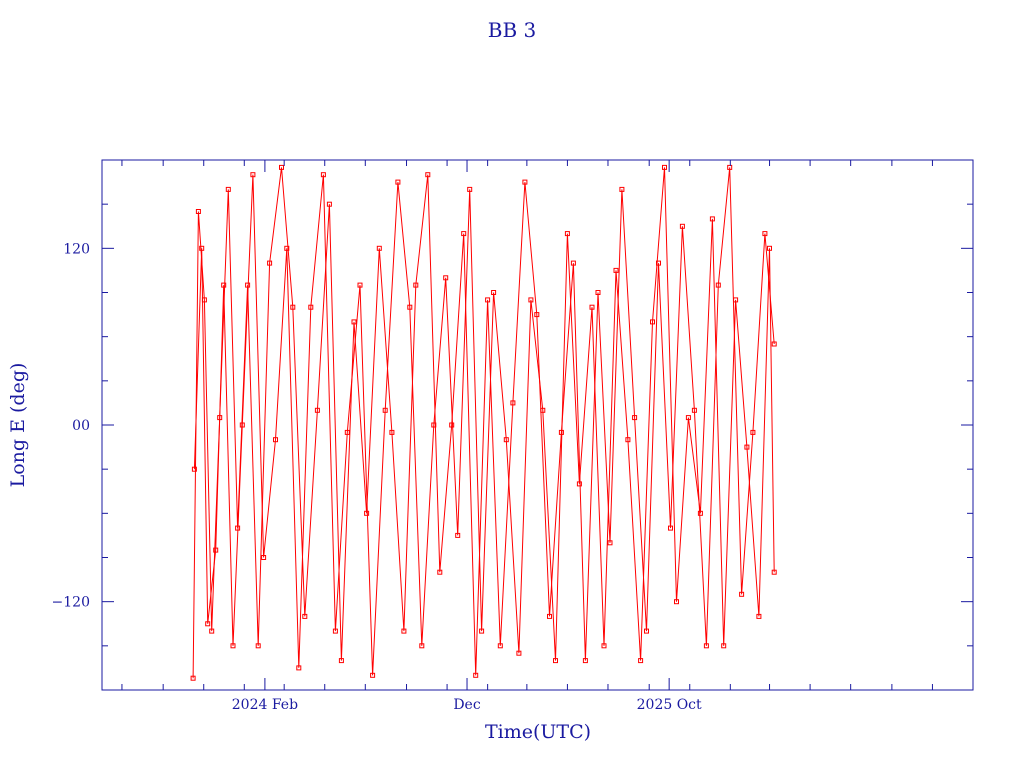 This screenshot has width=1024, height=768. Describe the element at coordinates (538, 732) in the screenshot. I see `x-axis-label: Time(UTC)` at that location.